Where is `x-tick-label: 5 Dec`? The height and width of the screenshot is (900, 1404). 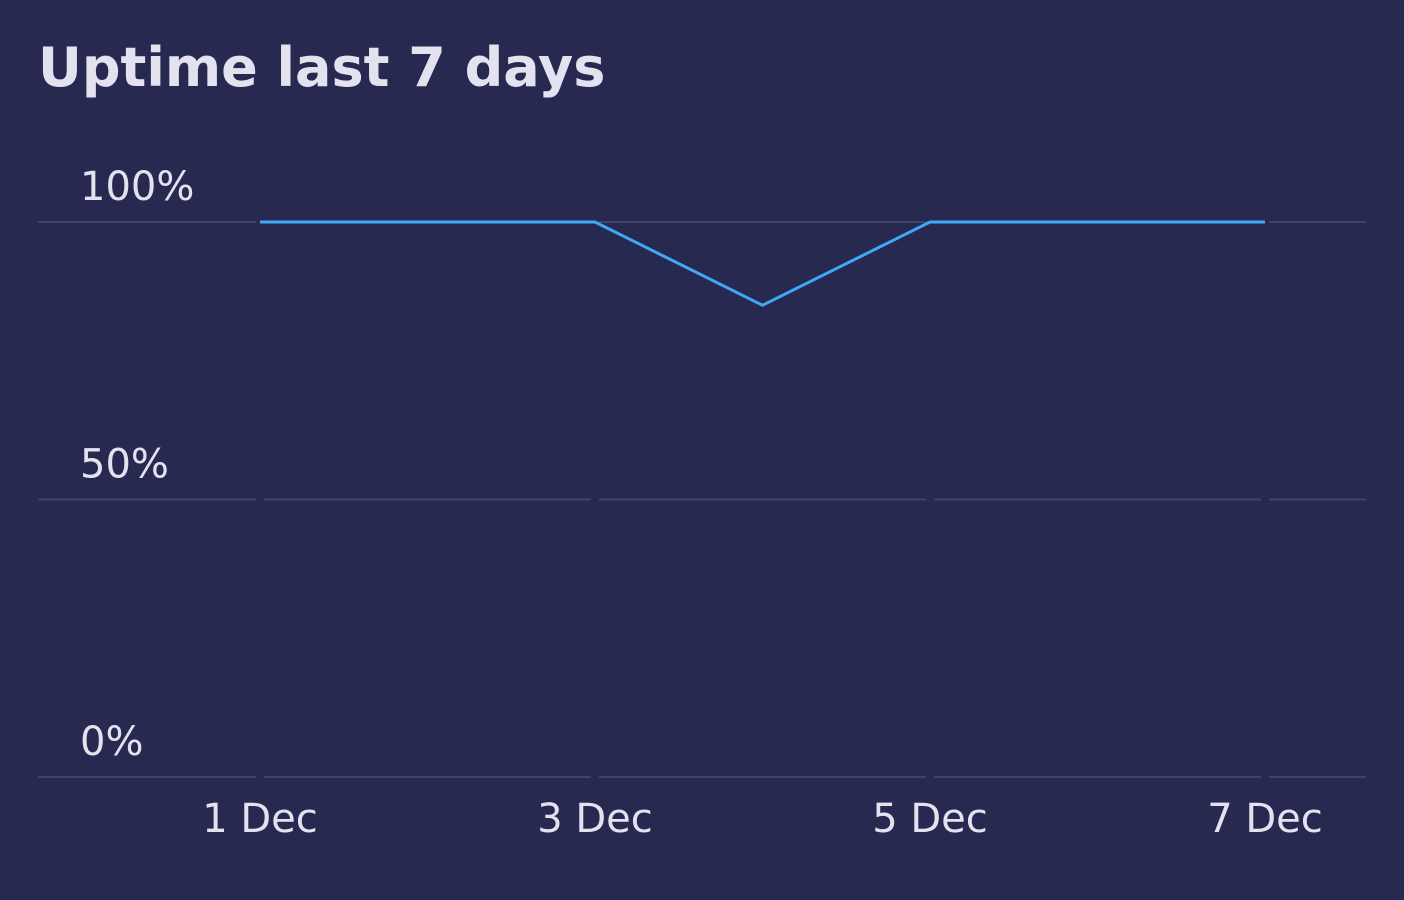
x-tick-label: 5 Dec is located at coordinates (930, 819).